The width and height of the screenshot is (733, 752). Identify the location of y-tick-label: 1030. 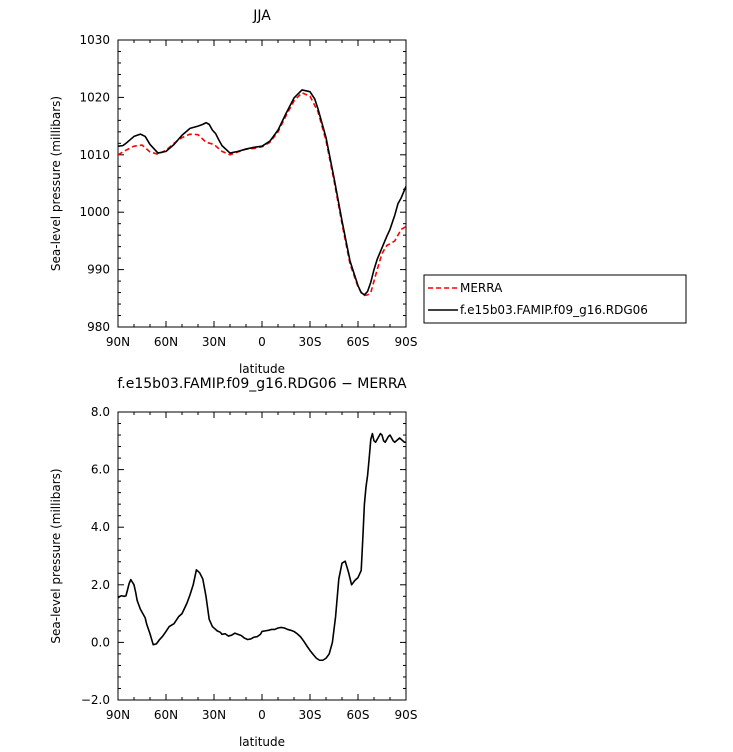
(94, 40).